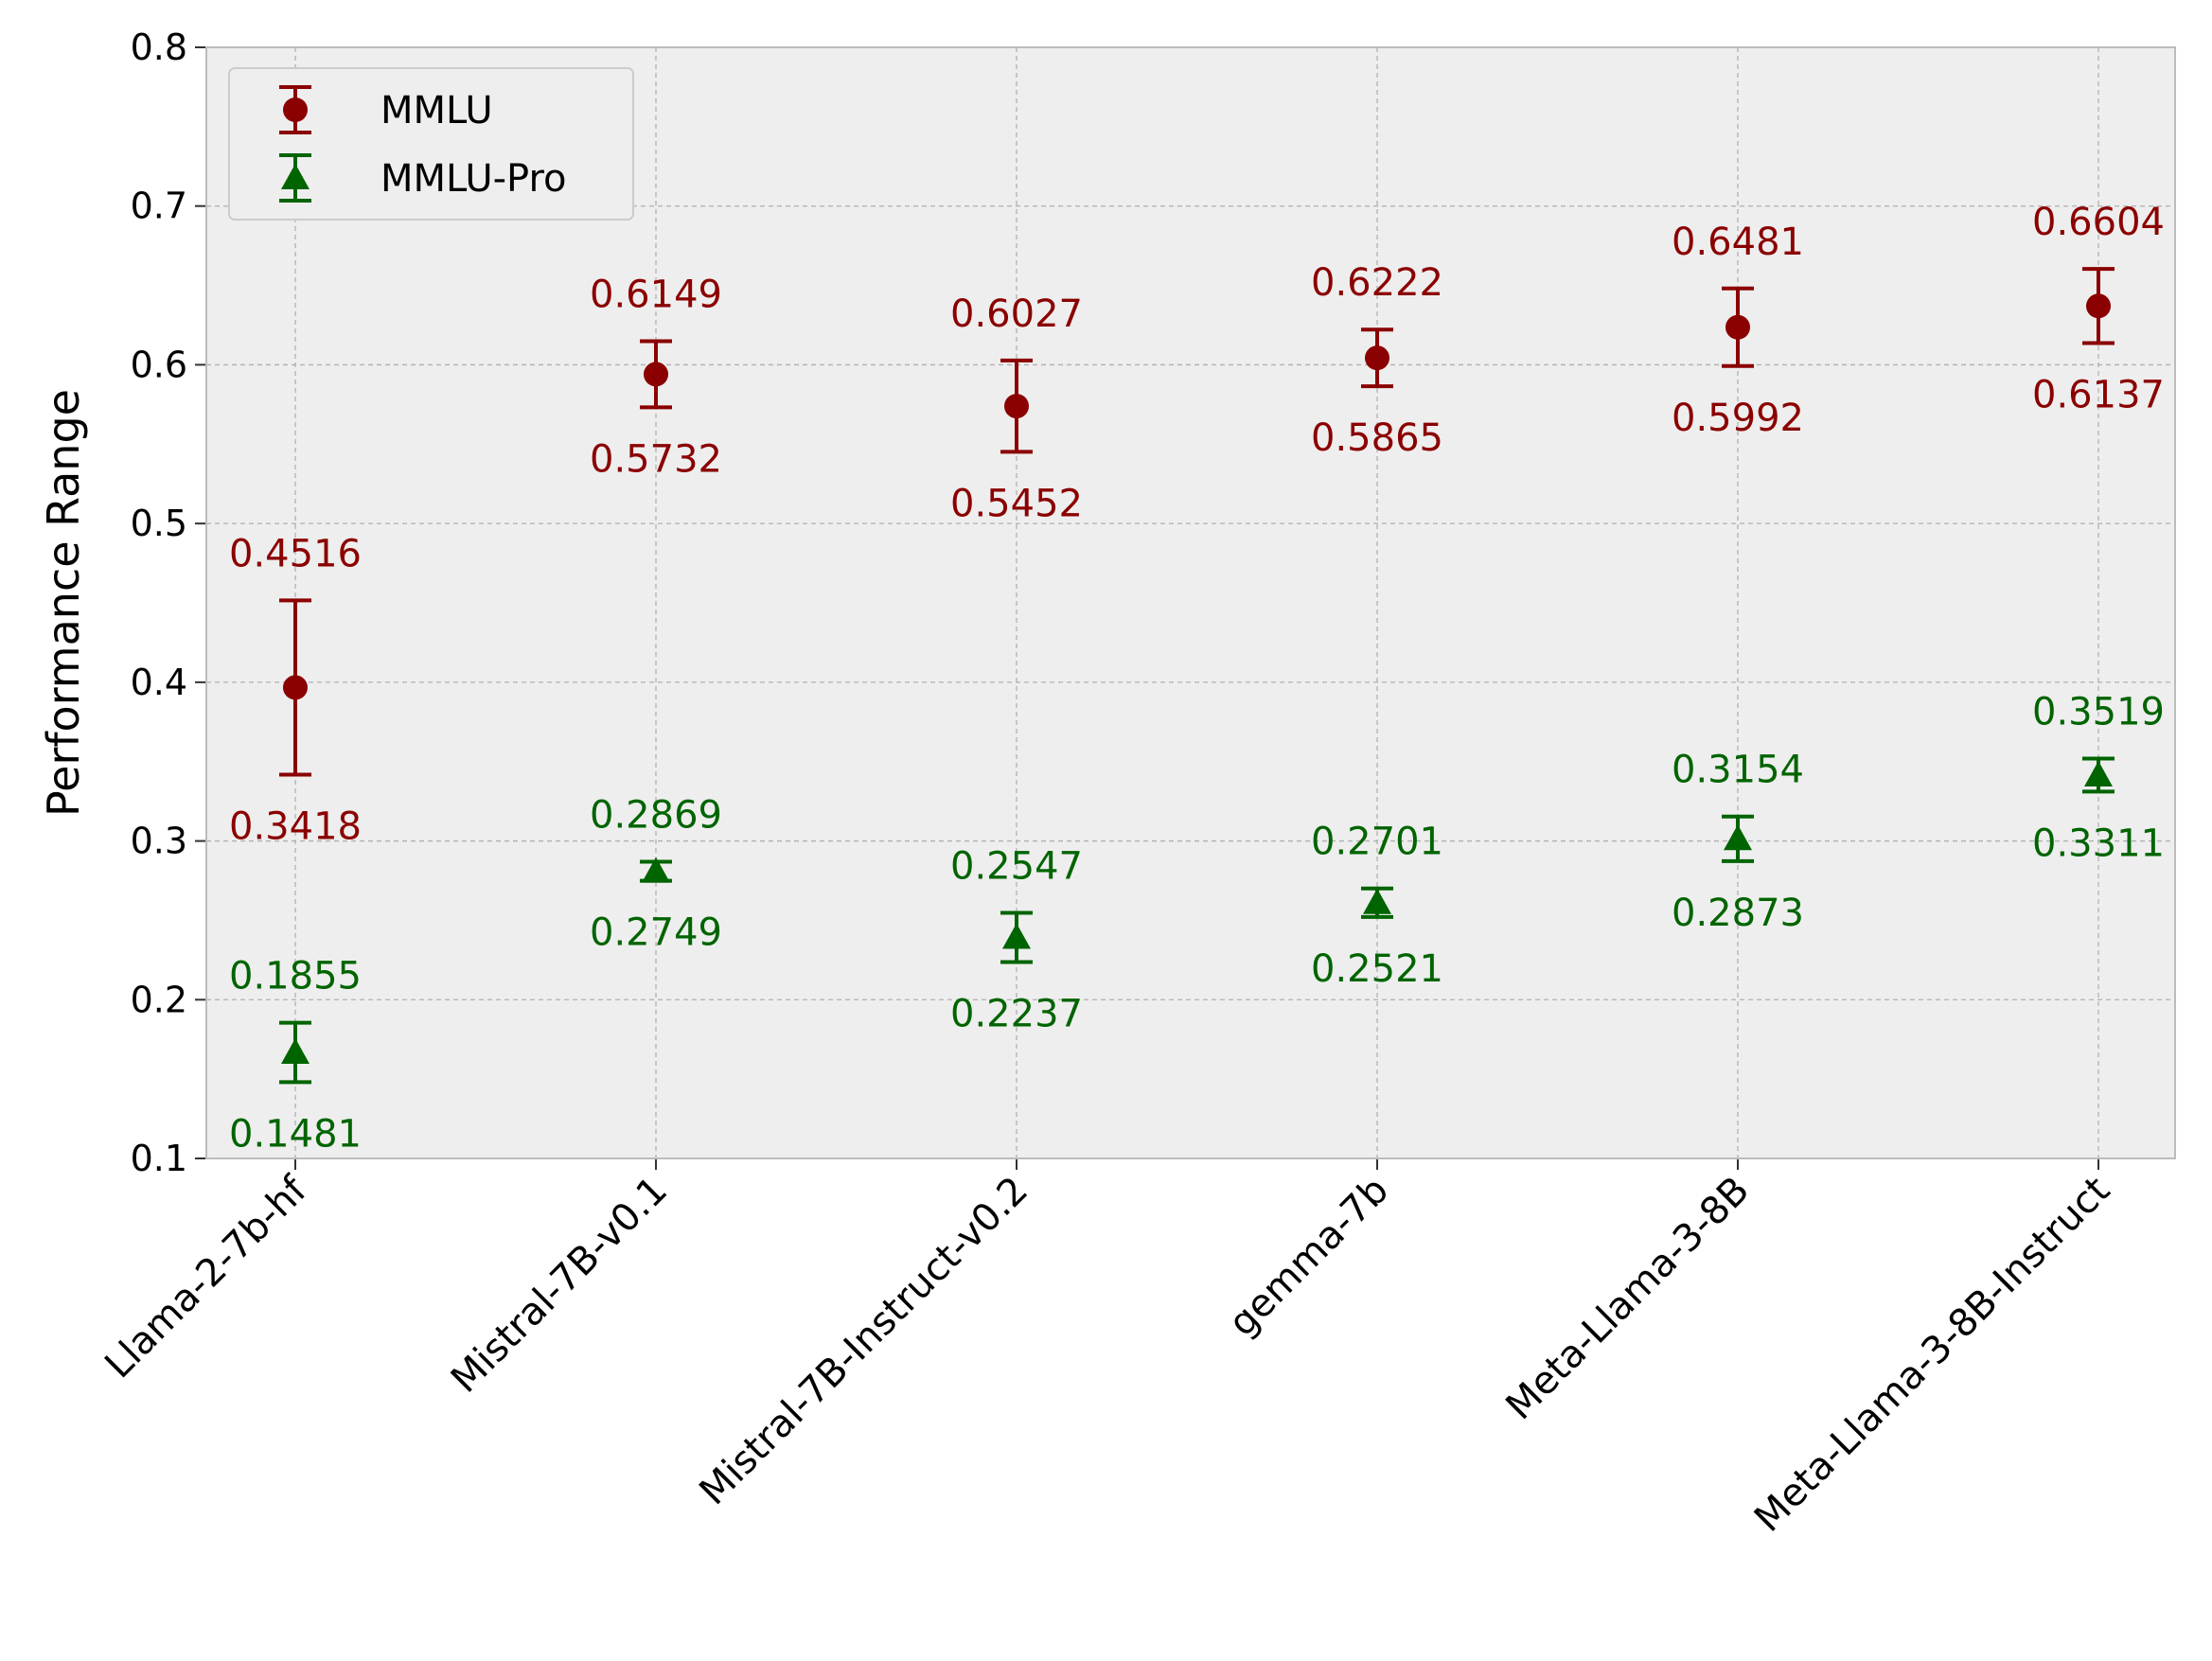 The width and height of the screenshot is (2212, 1661). I want to click on y-tick-label: 0.2, so click(159, 1000).